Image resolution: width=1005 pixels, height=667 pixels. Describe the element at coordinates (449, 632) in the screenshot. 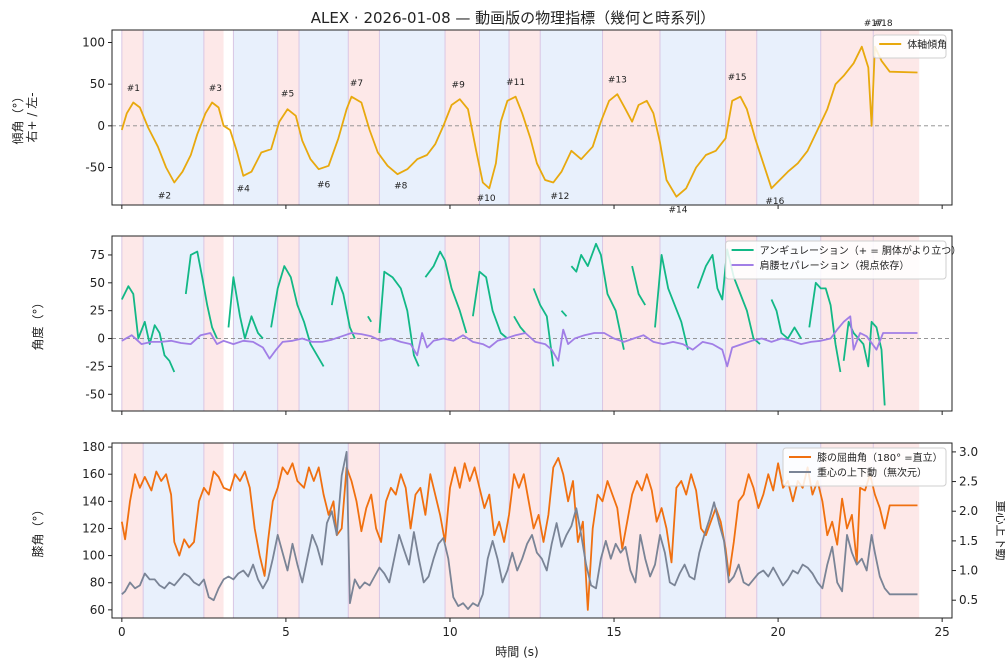

I see `x-tick-label: 10` at that location.